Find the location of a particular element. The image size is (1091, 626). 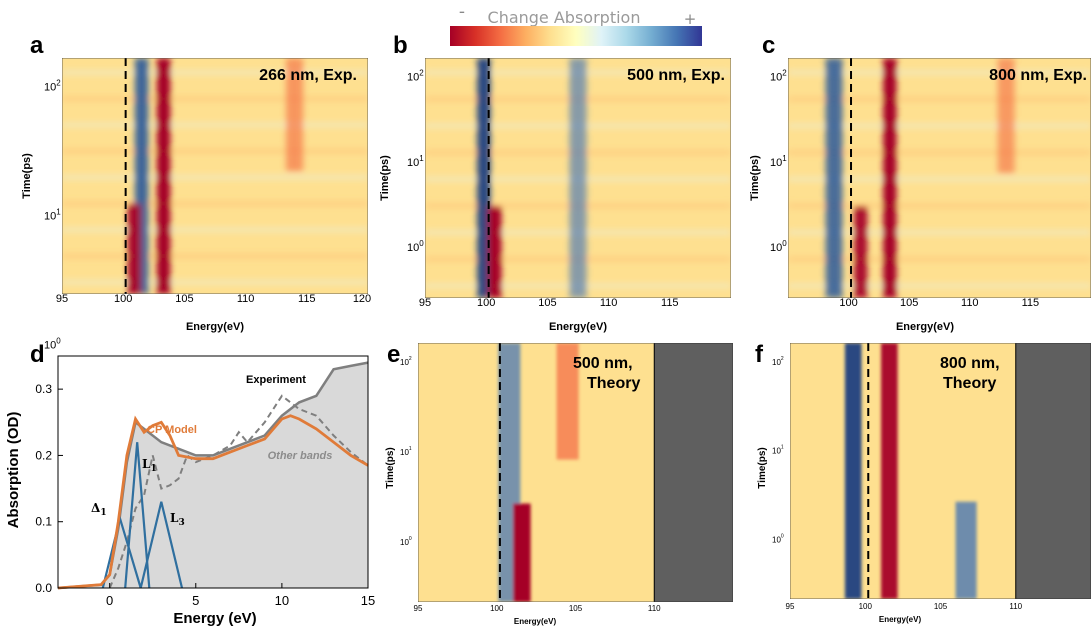

legend-other-bands: Other bands is located at coordinates (300, 456).